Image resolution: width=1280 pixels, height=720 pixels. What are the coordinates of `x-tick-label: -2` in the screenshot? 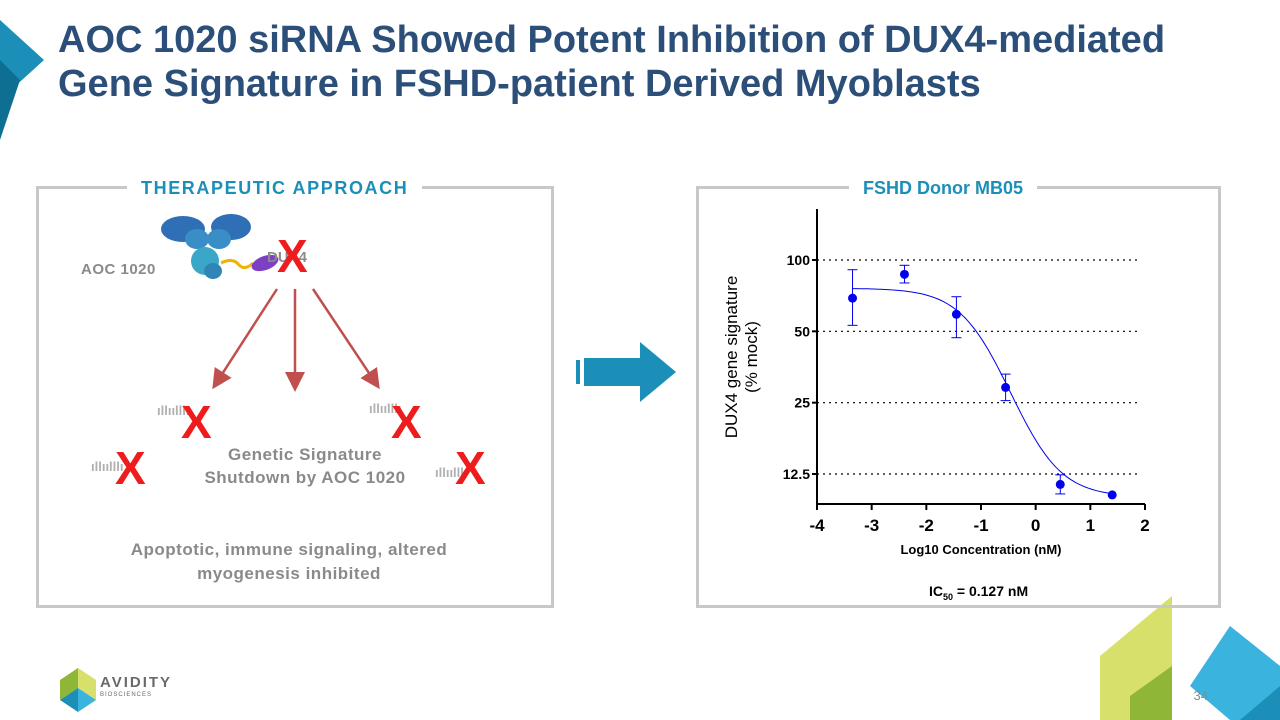 It's located at (926, 525).